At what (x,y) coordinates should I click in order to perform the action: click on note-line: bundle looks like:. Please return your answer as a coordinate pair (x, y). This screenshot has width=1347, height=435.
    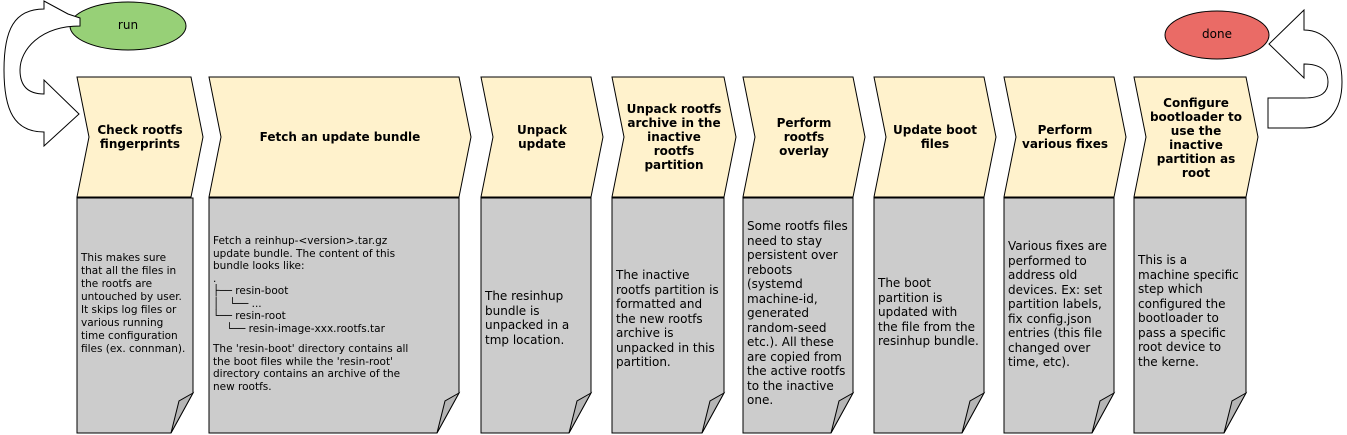
    Looking at the image, I should click on (259, 266).